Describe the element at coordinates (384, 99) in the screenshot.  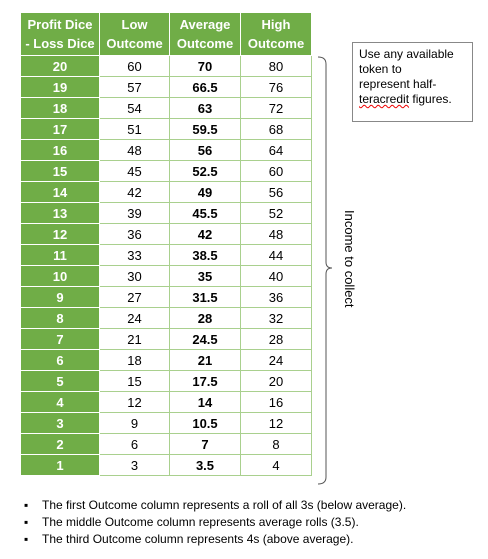
I see `misspelled-word: teracredit` at that location.